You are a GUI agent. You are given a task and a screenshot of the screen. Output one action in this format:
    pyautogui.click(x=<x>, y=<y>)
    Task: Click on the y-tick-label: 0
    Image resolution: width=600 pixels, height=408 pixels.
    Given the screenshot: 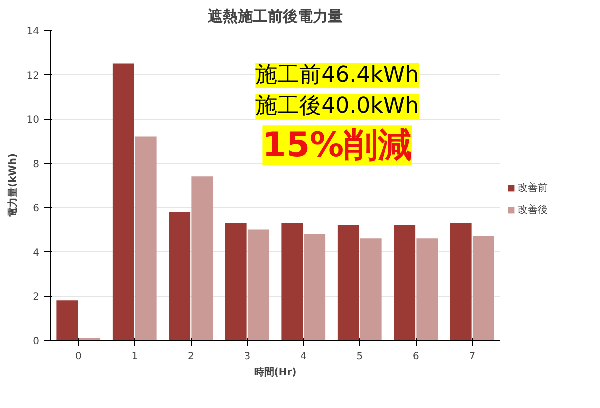 What is the action you would take?
    pyautogui.click(x=36, y=342)
    